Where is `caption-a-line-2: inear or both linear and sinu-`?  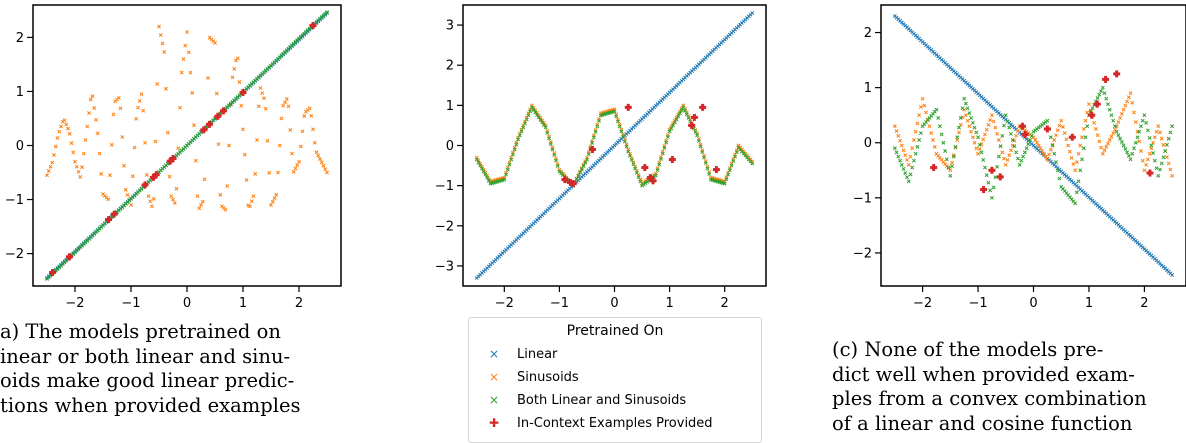 caption-a-line-2: inear or both linear and sinu- is located at coordinates (145, 356).